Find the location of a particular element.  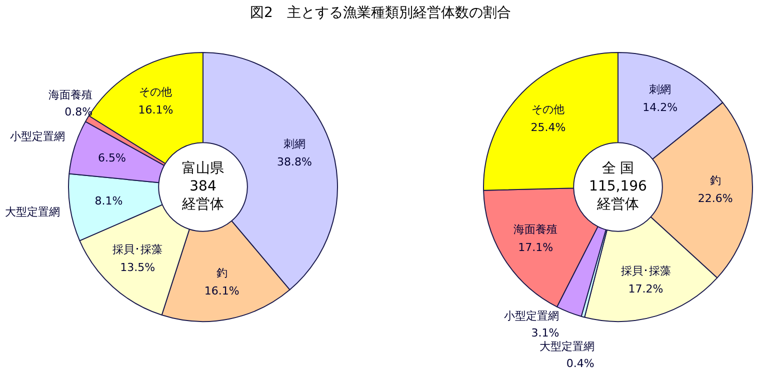

data-label: 17.2% is located at coordinates (646, 289).